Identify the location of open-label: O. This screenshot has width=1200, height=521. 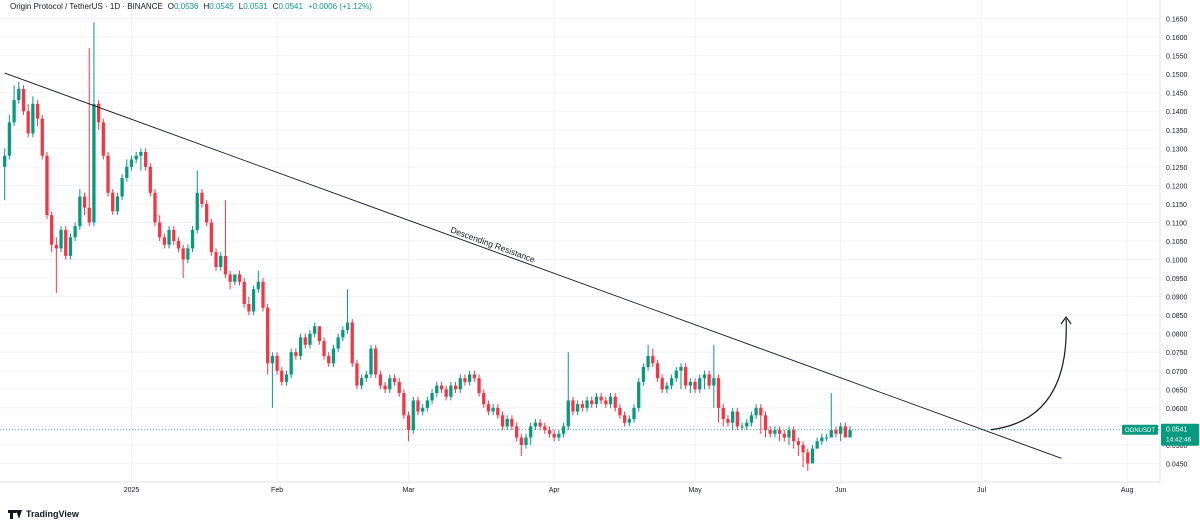
(171, 6).